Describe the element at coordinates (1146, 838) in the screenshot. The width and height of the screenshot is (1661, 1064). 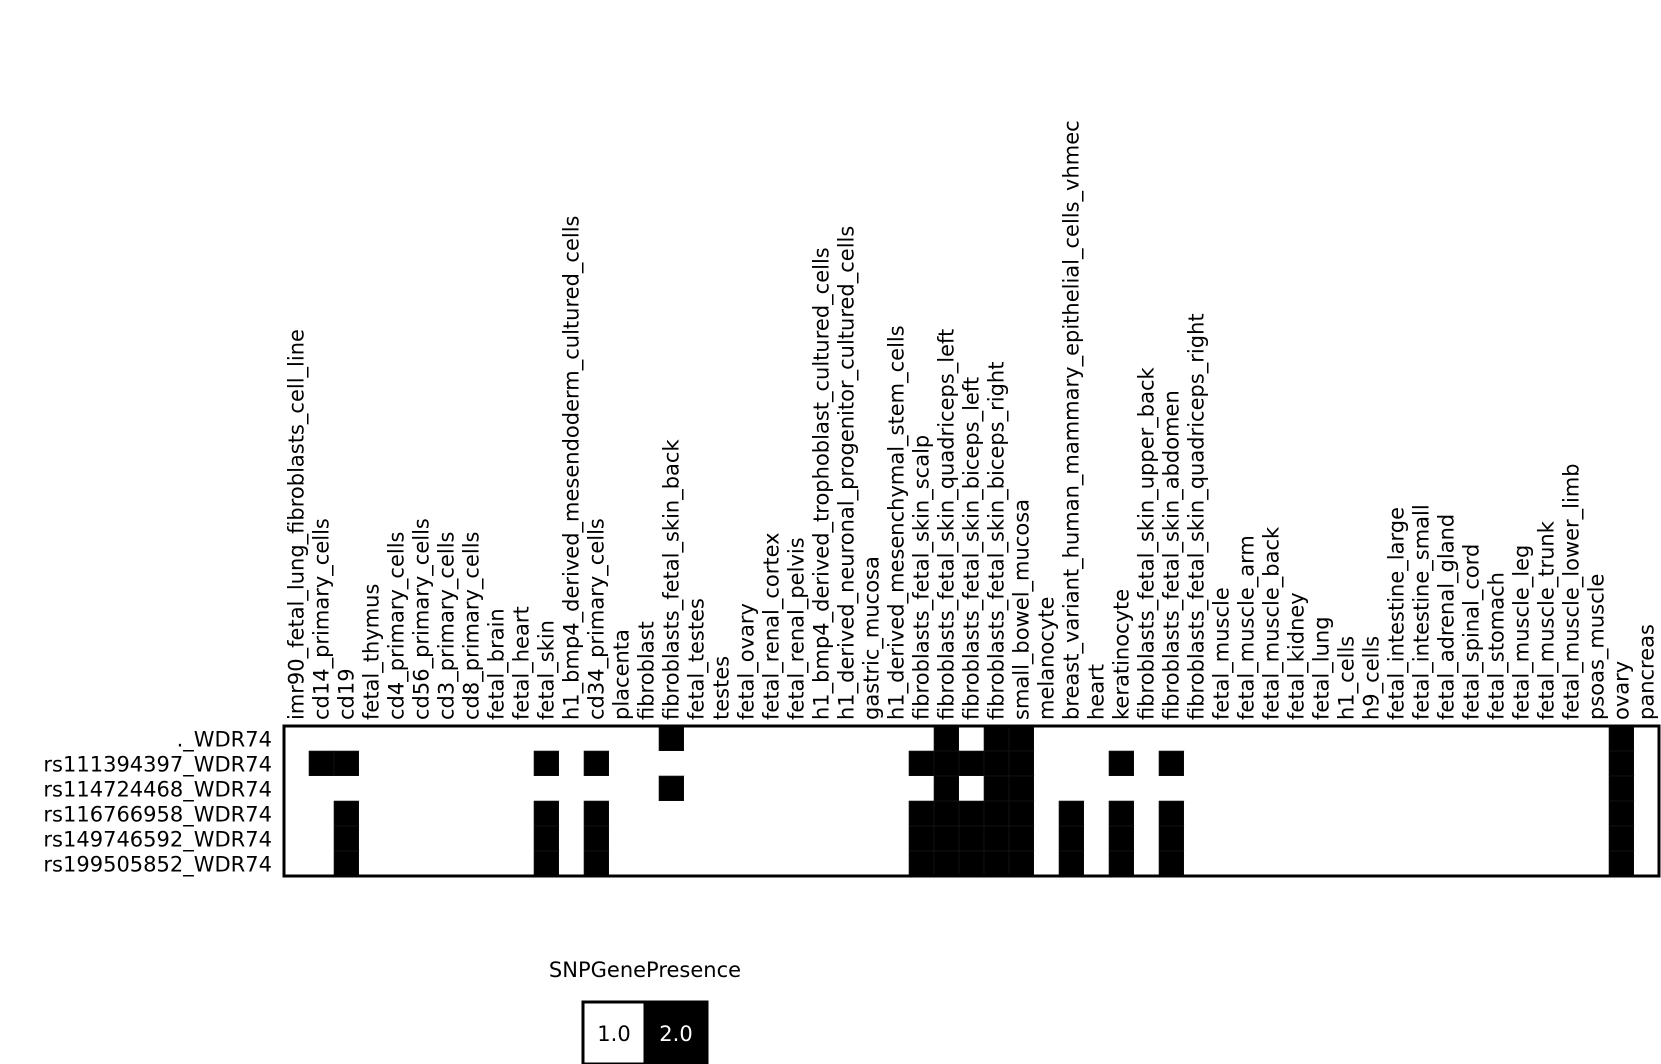
I see `cell-rs149746592-wdr74-fibroblasts-fetal-skin-upper-back` at that location.